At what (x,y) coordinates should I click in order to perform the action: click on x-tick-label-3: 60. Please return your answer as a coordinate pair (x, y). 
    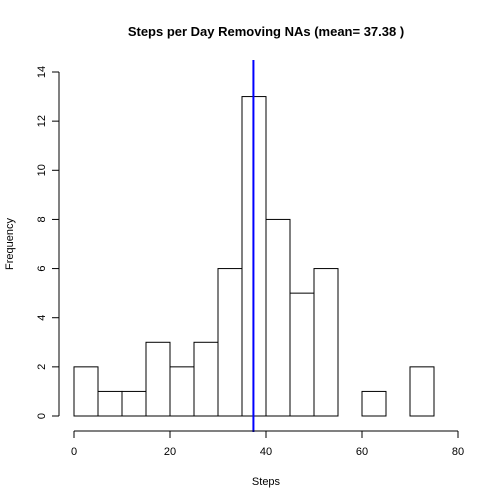
    Looking at the image, I should click on (362, 452).